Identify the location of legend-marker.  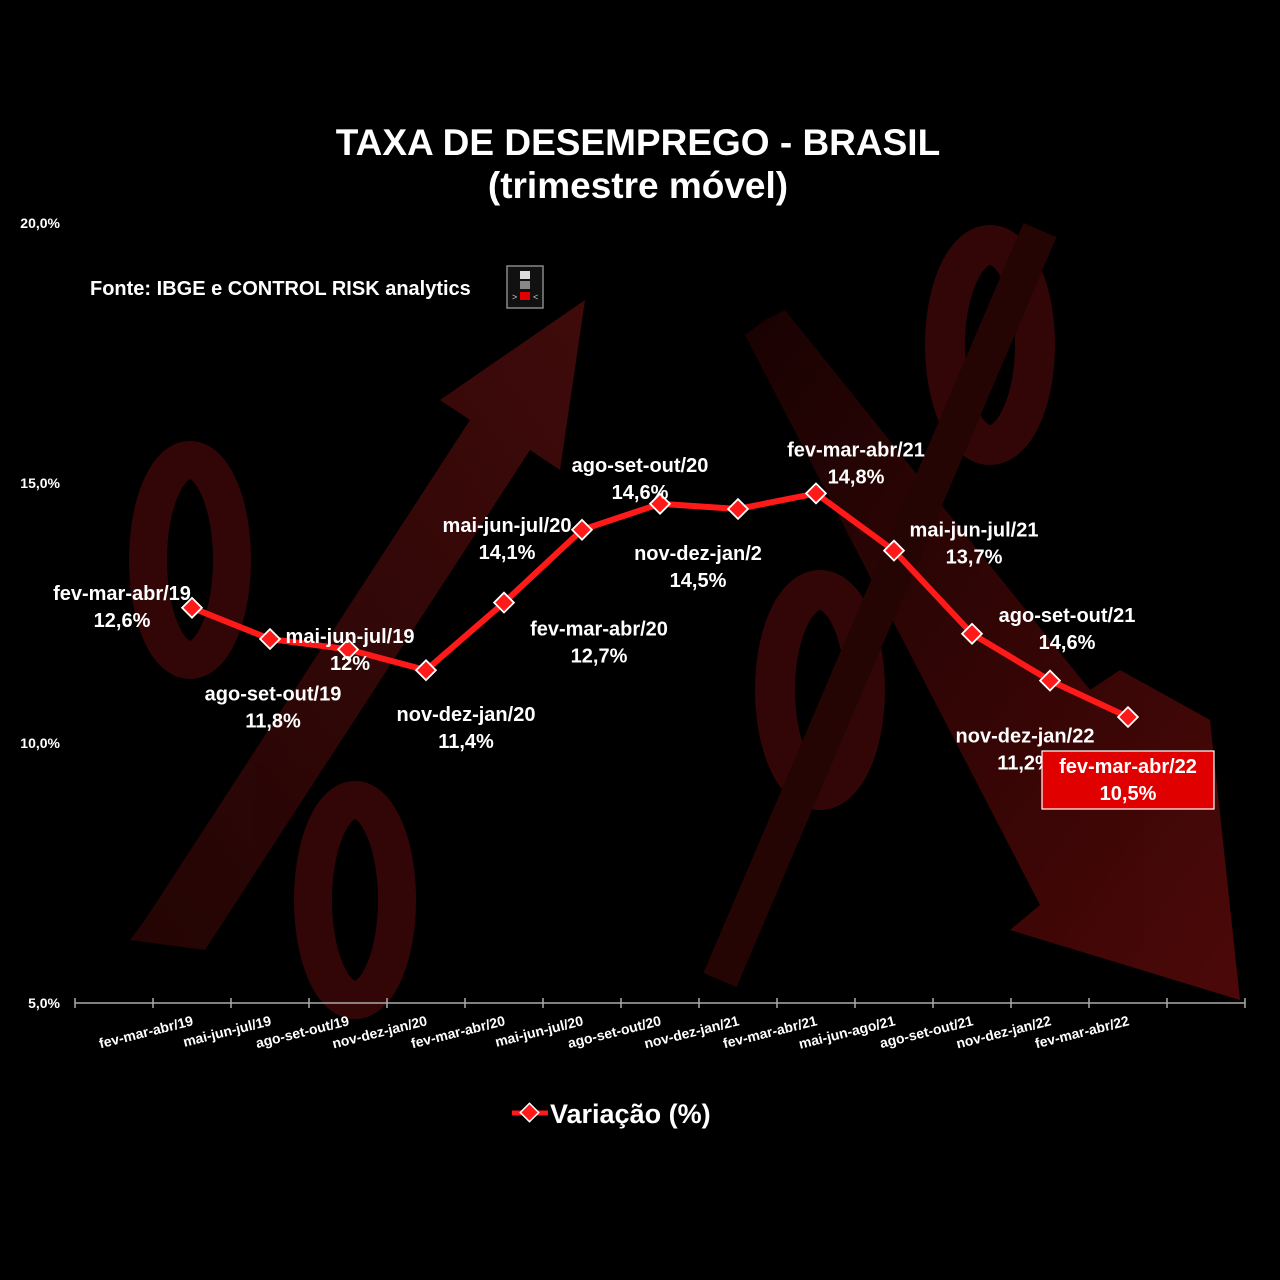
(529, 1112).